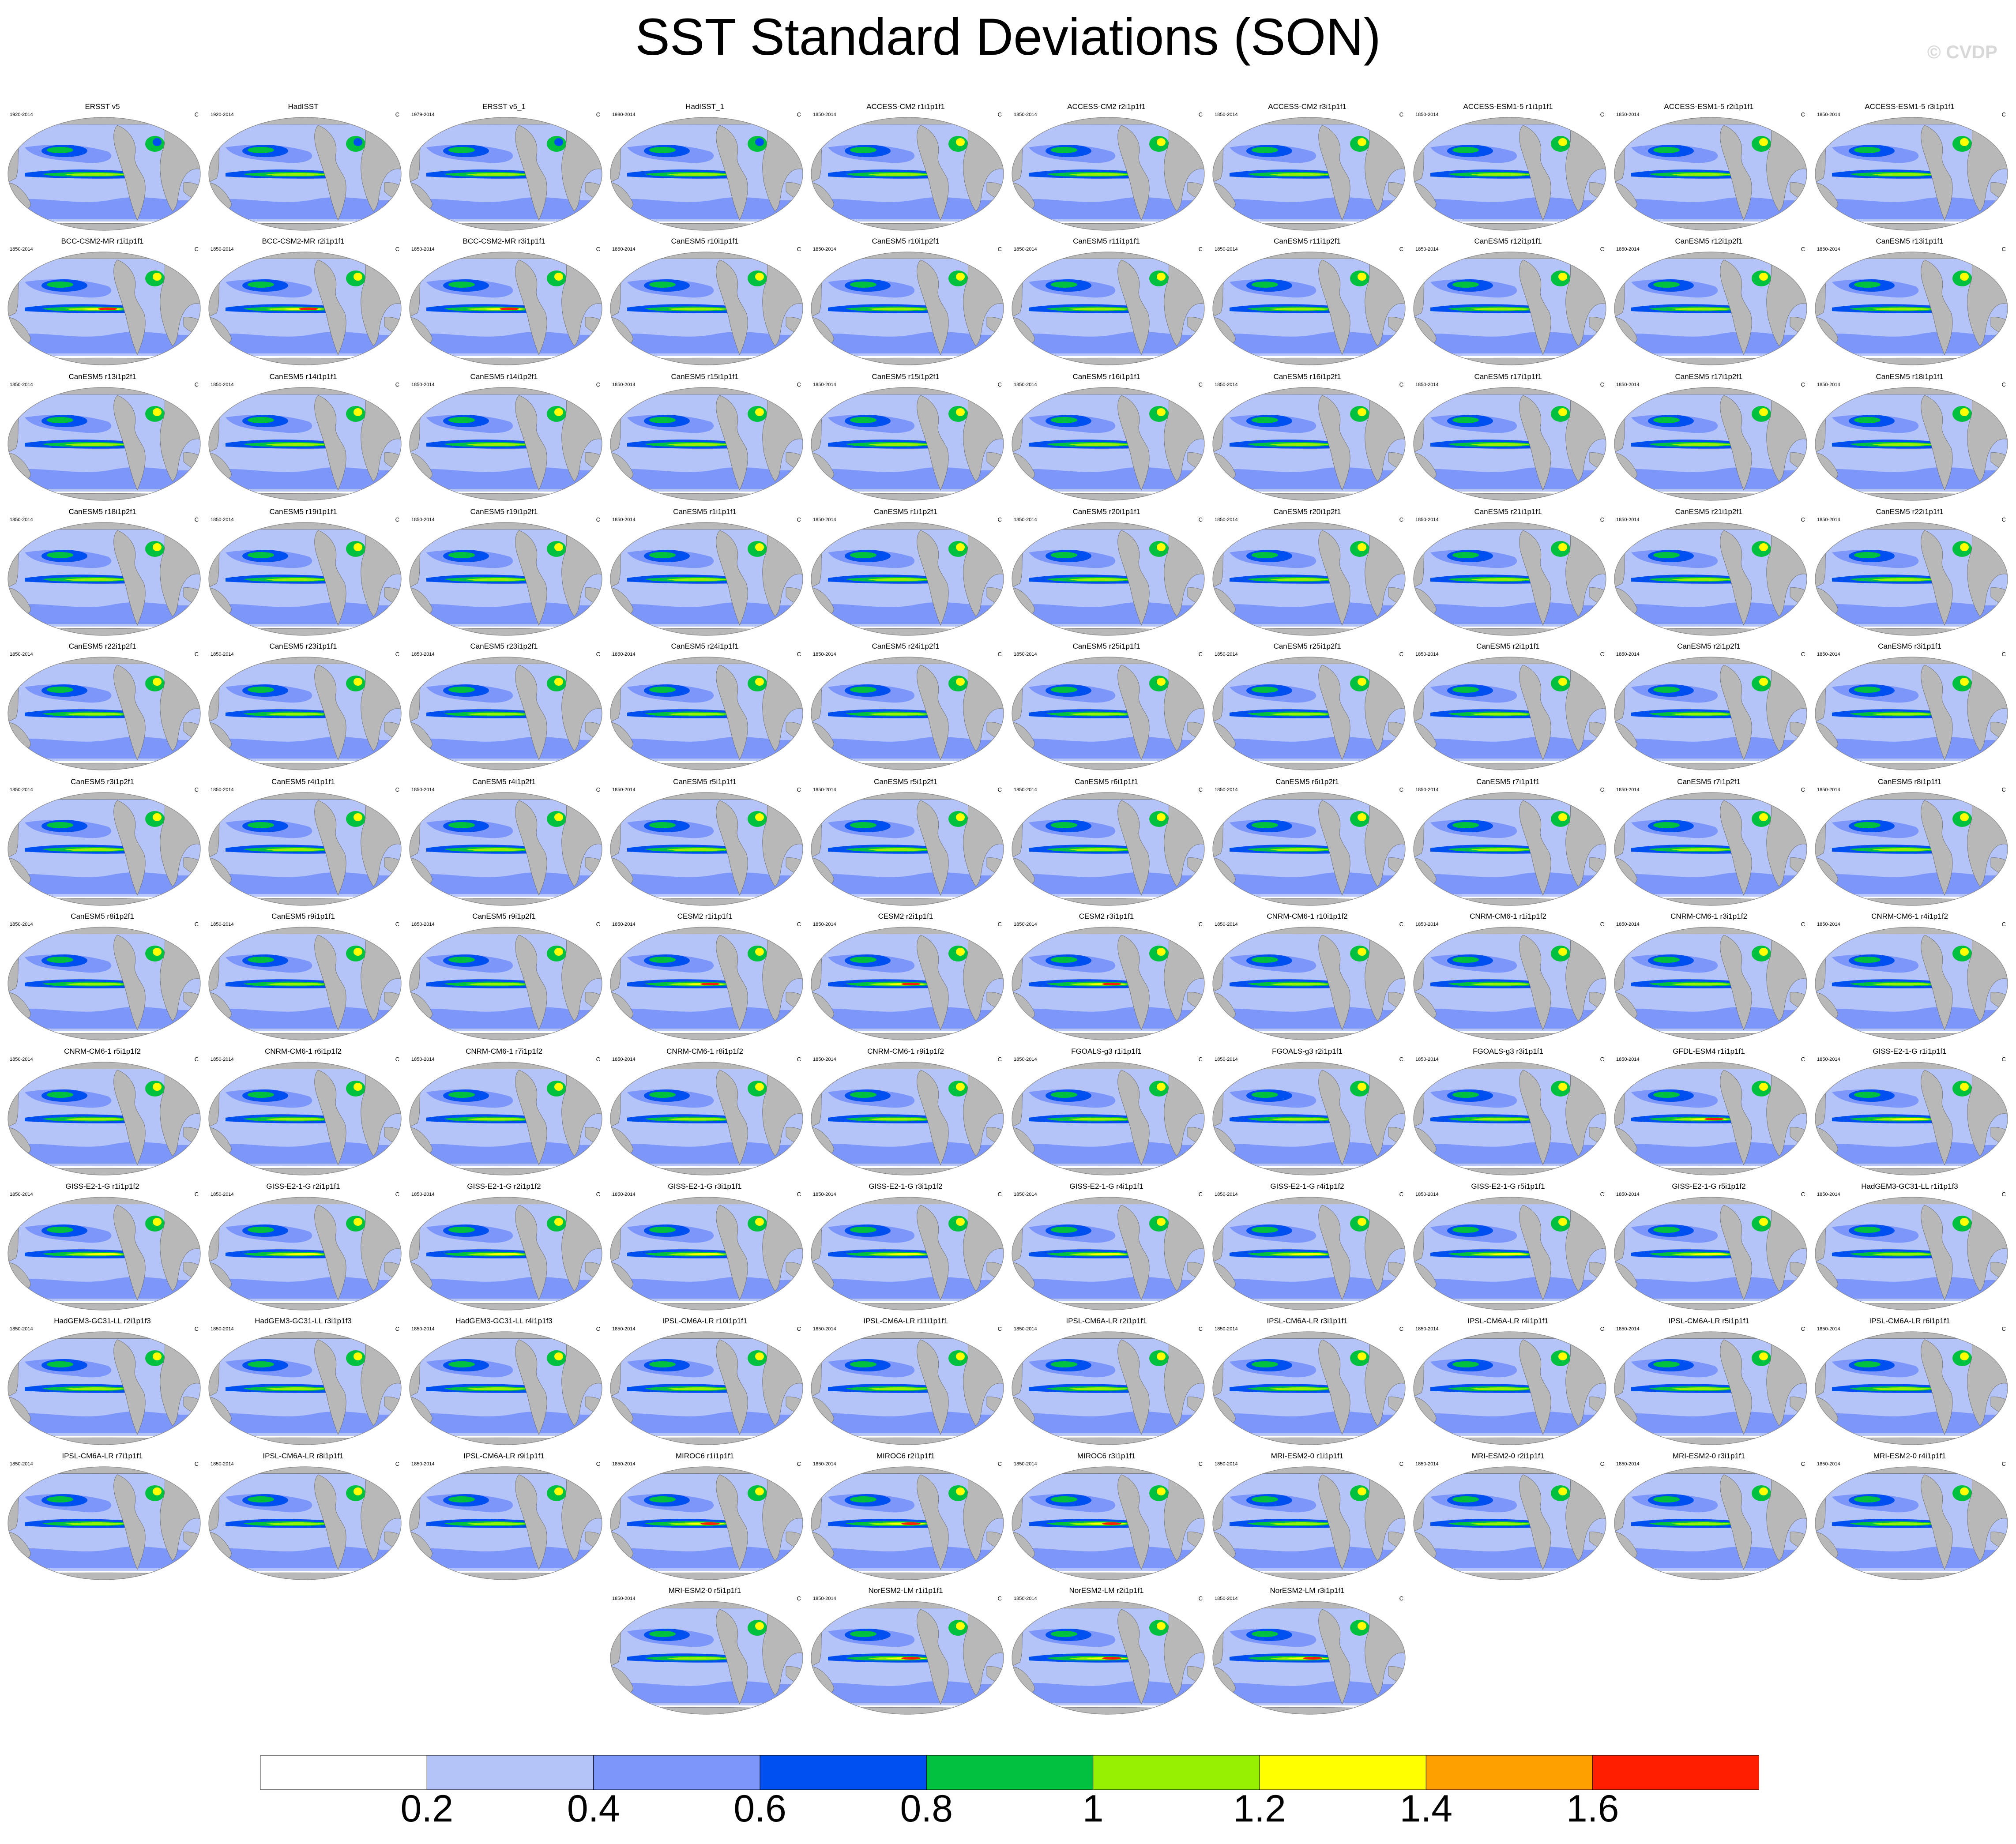 This screenshot has width=2016, height=1844. I want to click on panel-title: CNRM-CM6-1 r8i1p1f2, so click(704, 1051).